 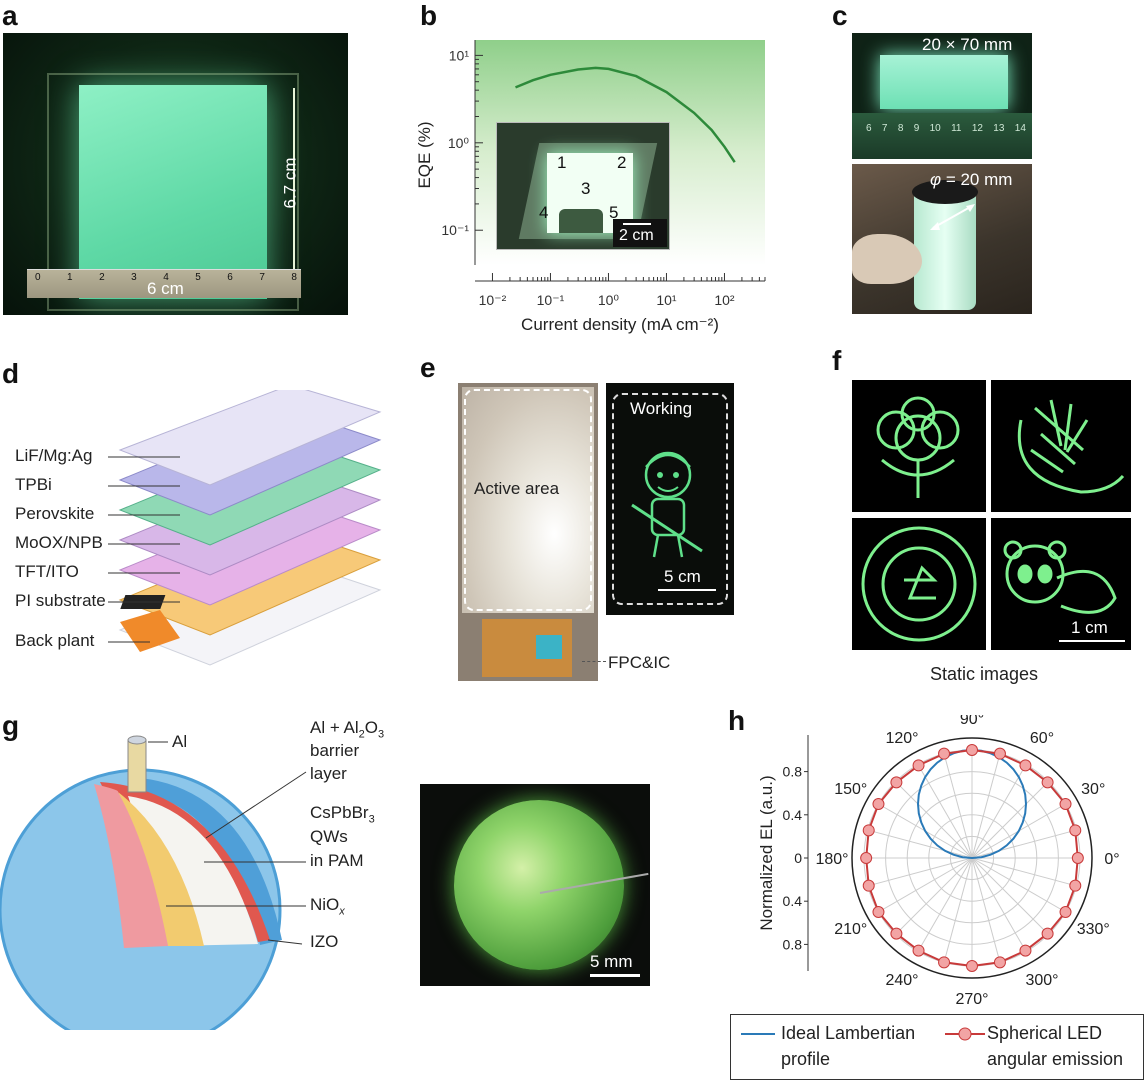 I want to click on spherical-led-points, so click(x=972, y=858).